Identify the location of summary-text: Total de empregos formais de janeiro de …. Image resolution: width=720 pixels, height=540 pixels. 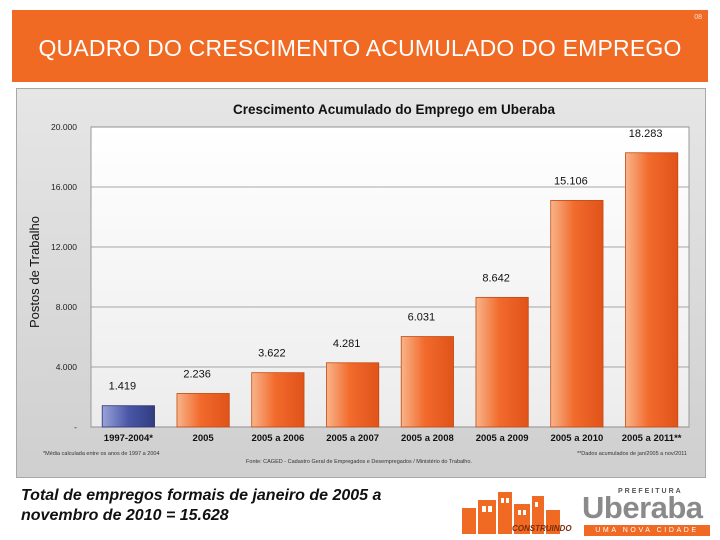
(201, 505).